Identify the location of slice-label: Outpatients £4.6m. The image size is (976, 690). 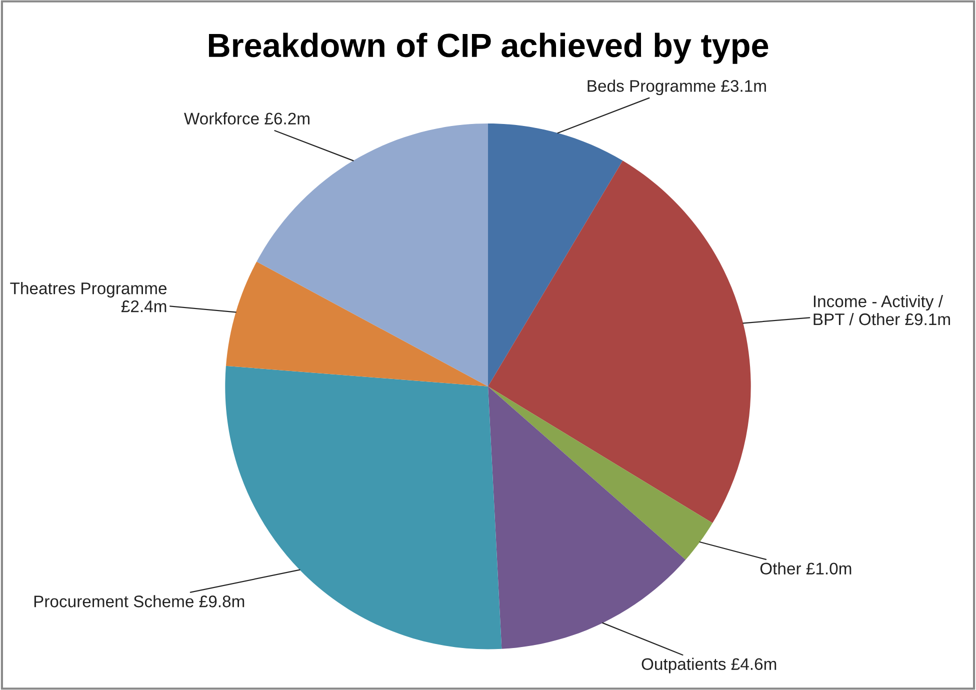
(709, 666).